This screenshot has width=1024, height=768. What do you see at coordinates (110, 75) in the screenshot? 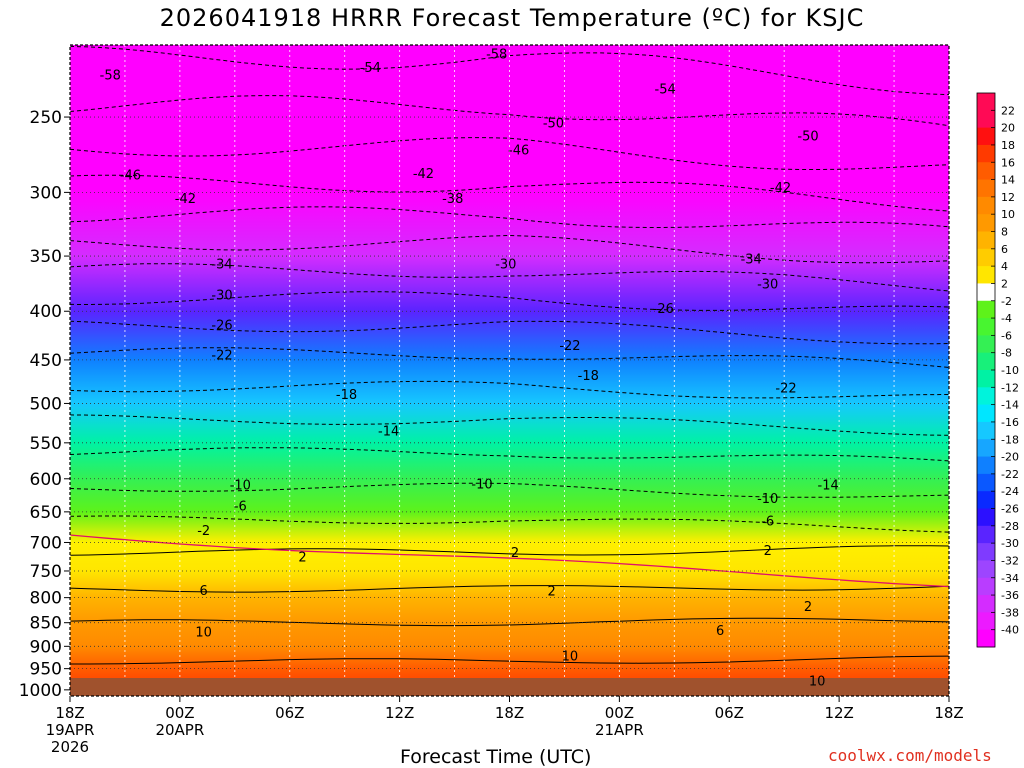
I see `contour-label: -58` at bounding box center [110, 75].